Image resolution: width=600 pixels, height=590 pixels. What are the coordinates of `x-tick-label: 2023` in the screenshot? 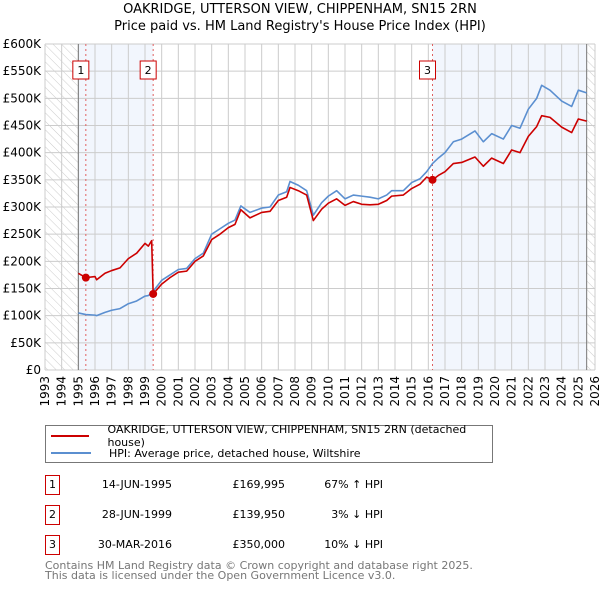 It's located at (545, 391).